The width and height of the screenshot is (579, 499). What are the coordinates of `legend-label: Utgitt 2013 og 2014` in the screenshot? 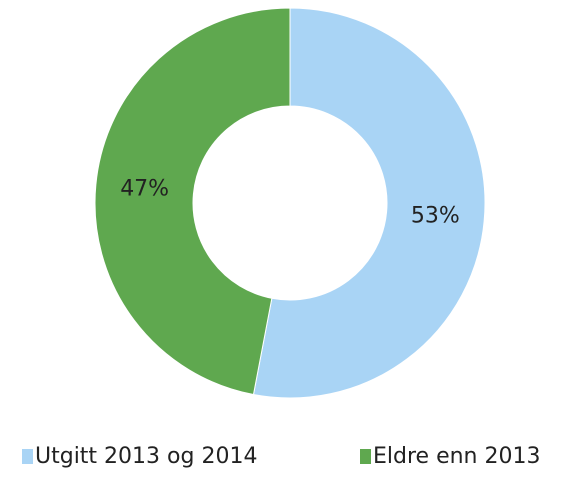 It's located at (146, 456).